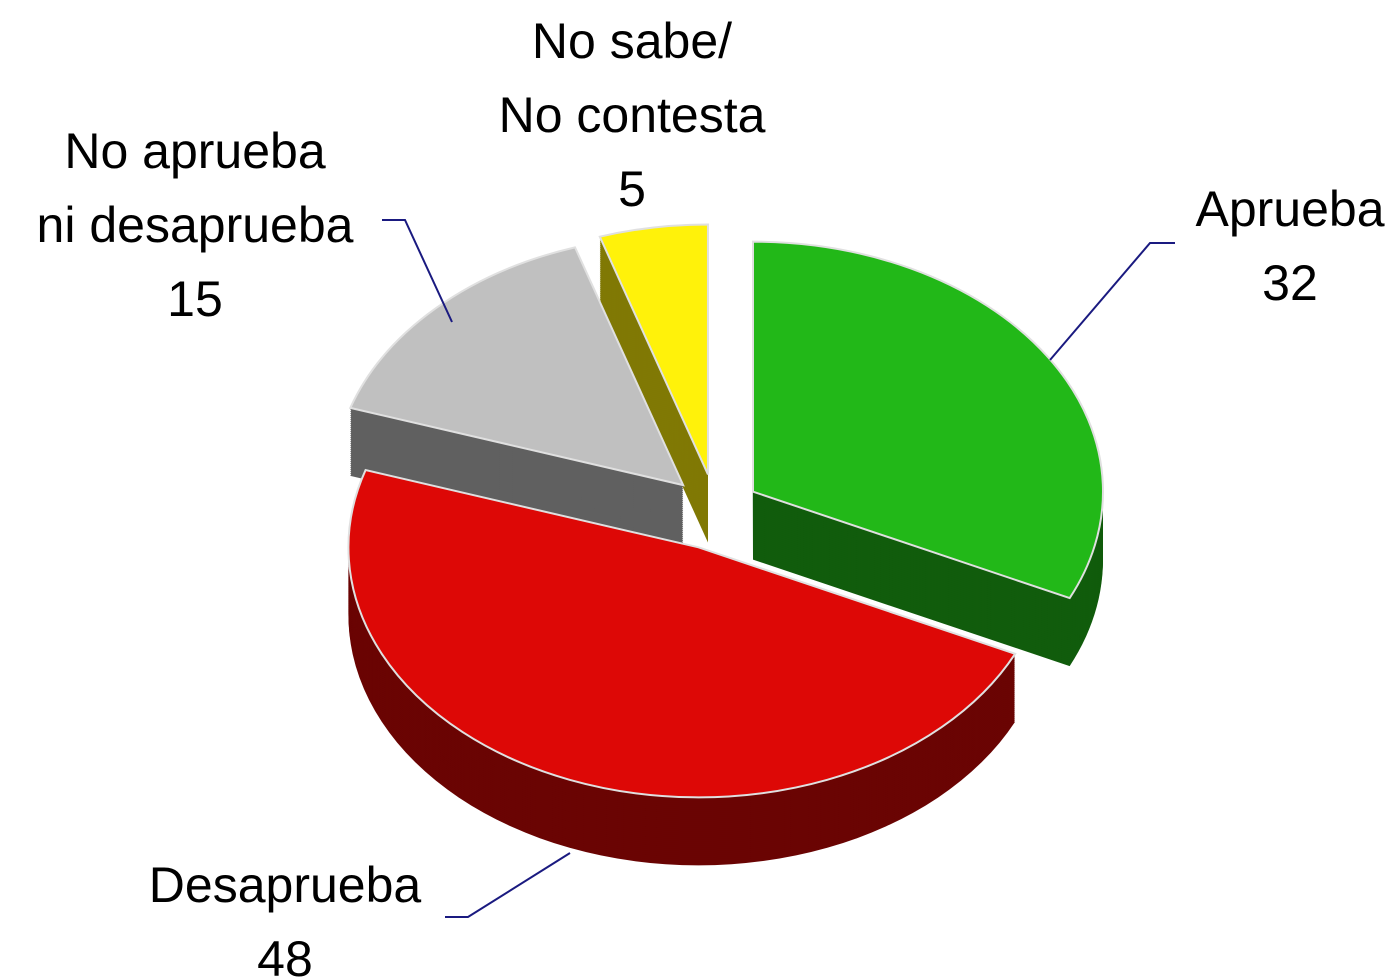 The height and width of the screenshot is (979, 1399). What do you see at coordinates (285, 885) in the screenshot?
I see `category-label: Desaprueba` at bounding box center [285, 885].